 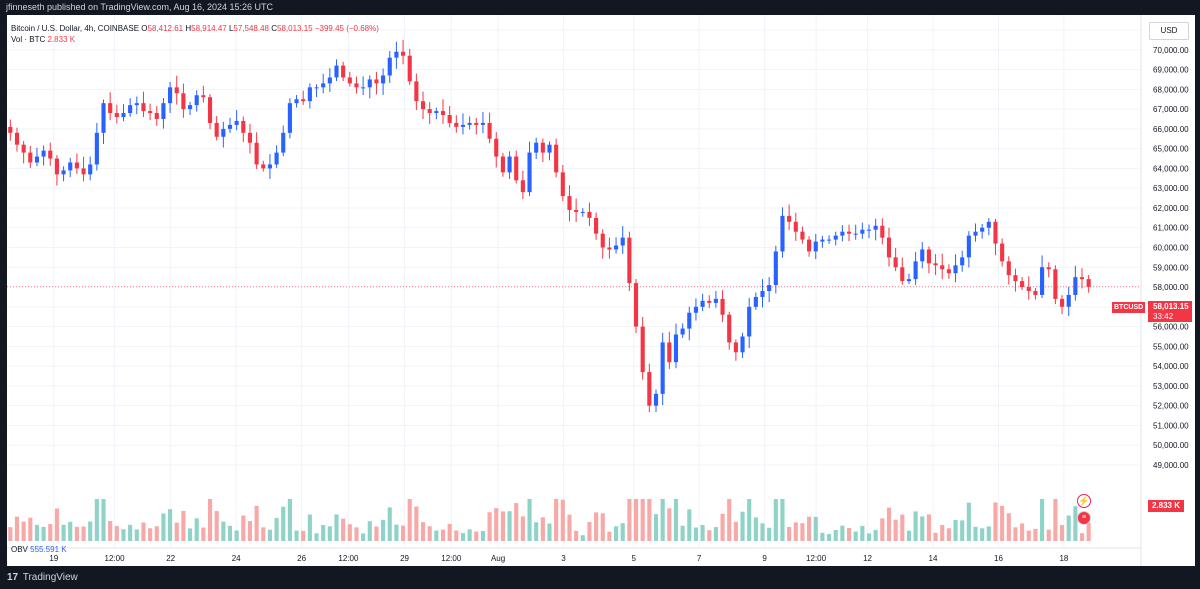 What do you see at coordinates (195, 39) in the screenshot?
I see `legend-volume-line: Vol · BTC 2.833 K` at bounding box center [195, 39].